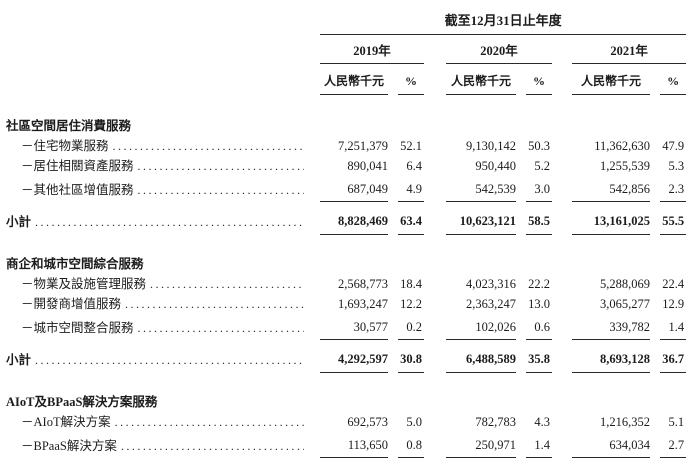 This screenshot has width=686, height=459. Describe the element at coordinates (343, 262) in the screenshot. I see `section-header-row: 商企和城市空間綜合服務` at that location.